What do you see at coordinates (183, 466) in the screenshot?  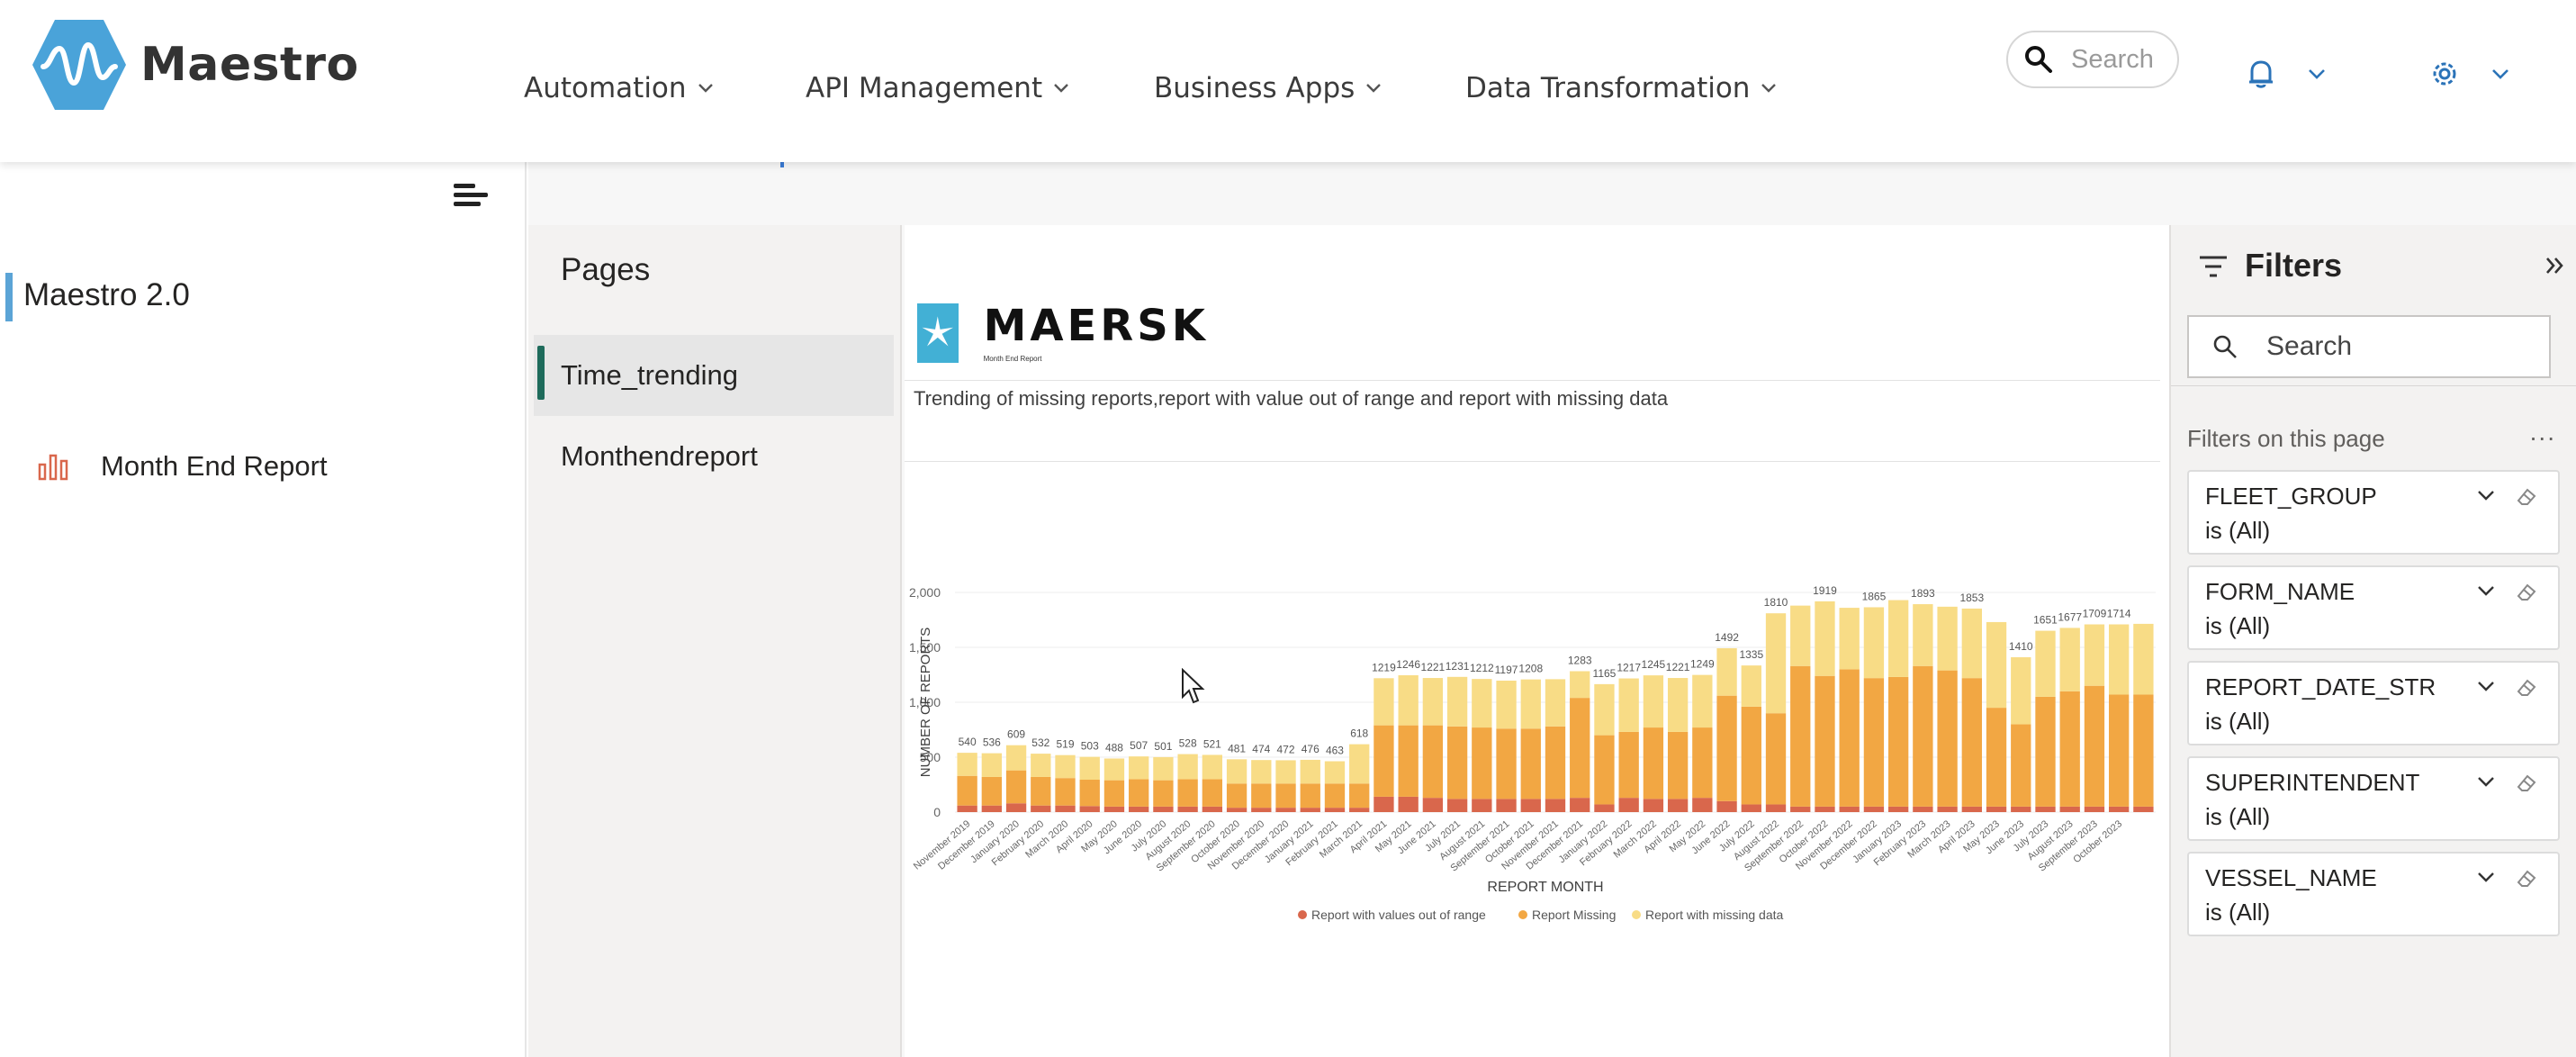 I see `sidebar-item-month-end-report: Month End Report` at bounding box center [183, 466].